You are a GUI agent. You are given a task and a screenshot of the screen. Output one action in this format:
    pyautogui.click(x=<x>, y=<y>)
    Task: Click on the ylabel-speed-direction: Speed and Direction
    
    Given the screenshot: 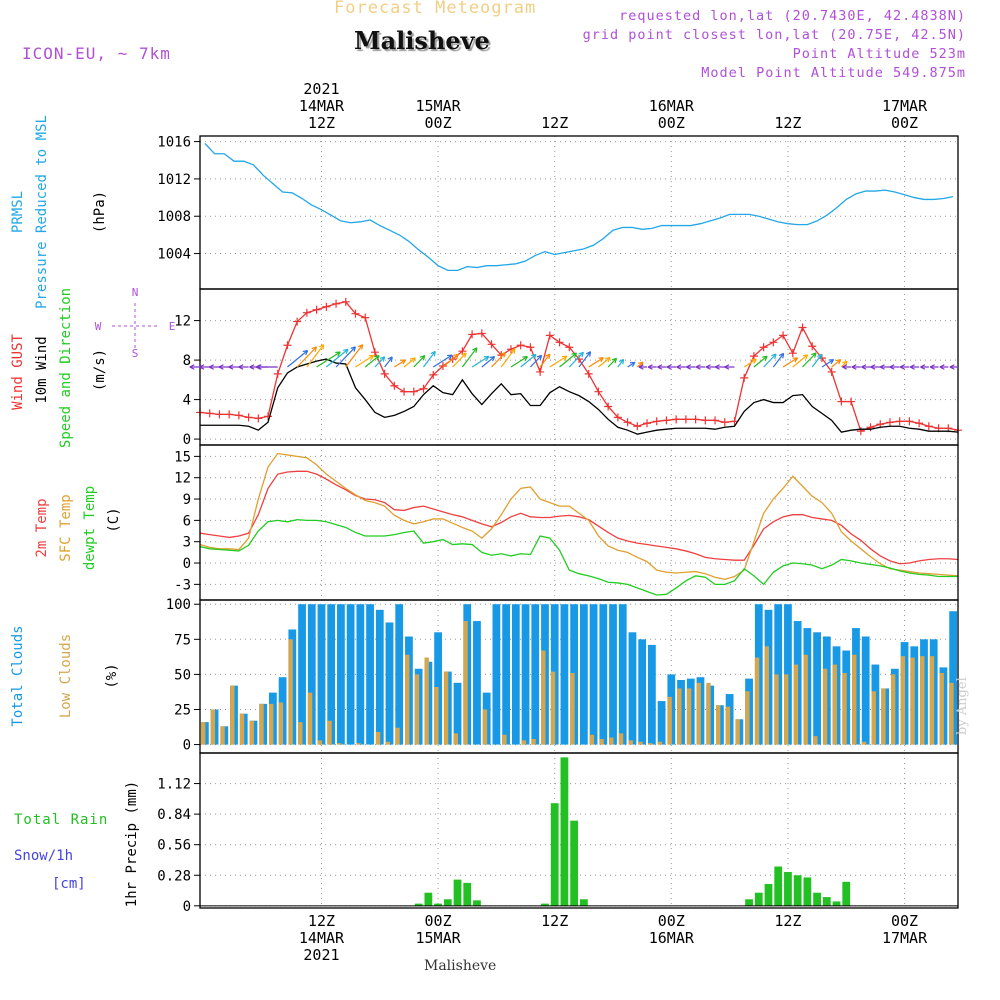 What is the action you would take?
    pyautogui.click(x=66, y=368)
    